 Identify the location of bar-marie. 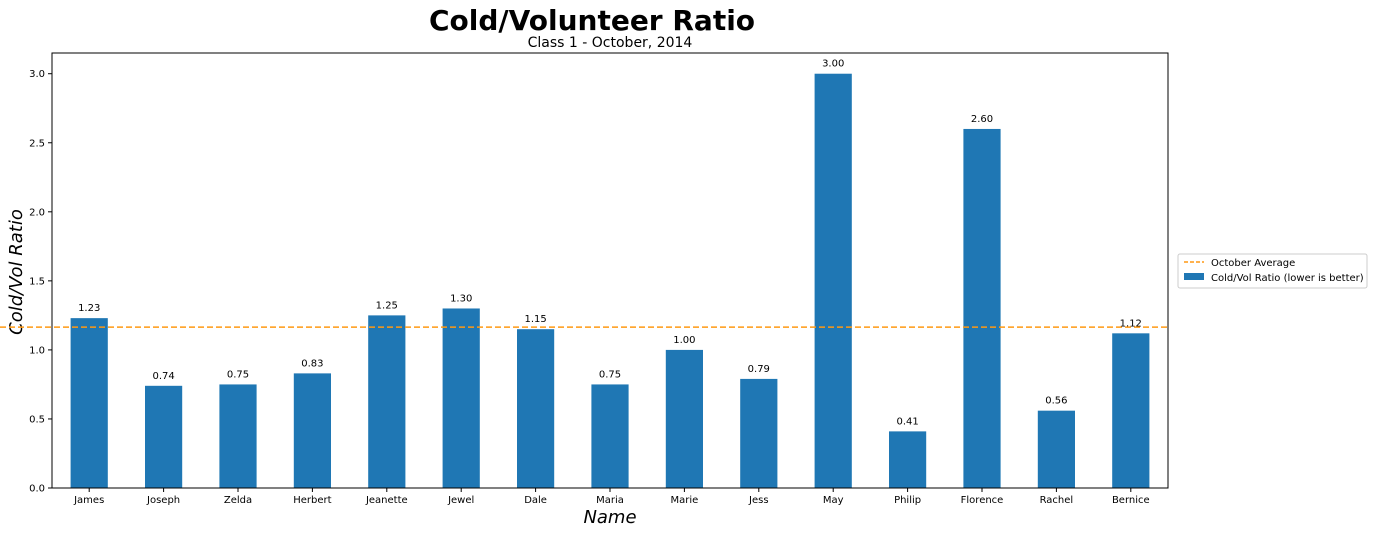
(684, 418).